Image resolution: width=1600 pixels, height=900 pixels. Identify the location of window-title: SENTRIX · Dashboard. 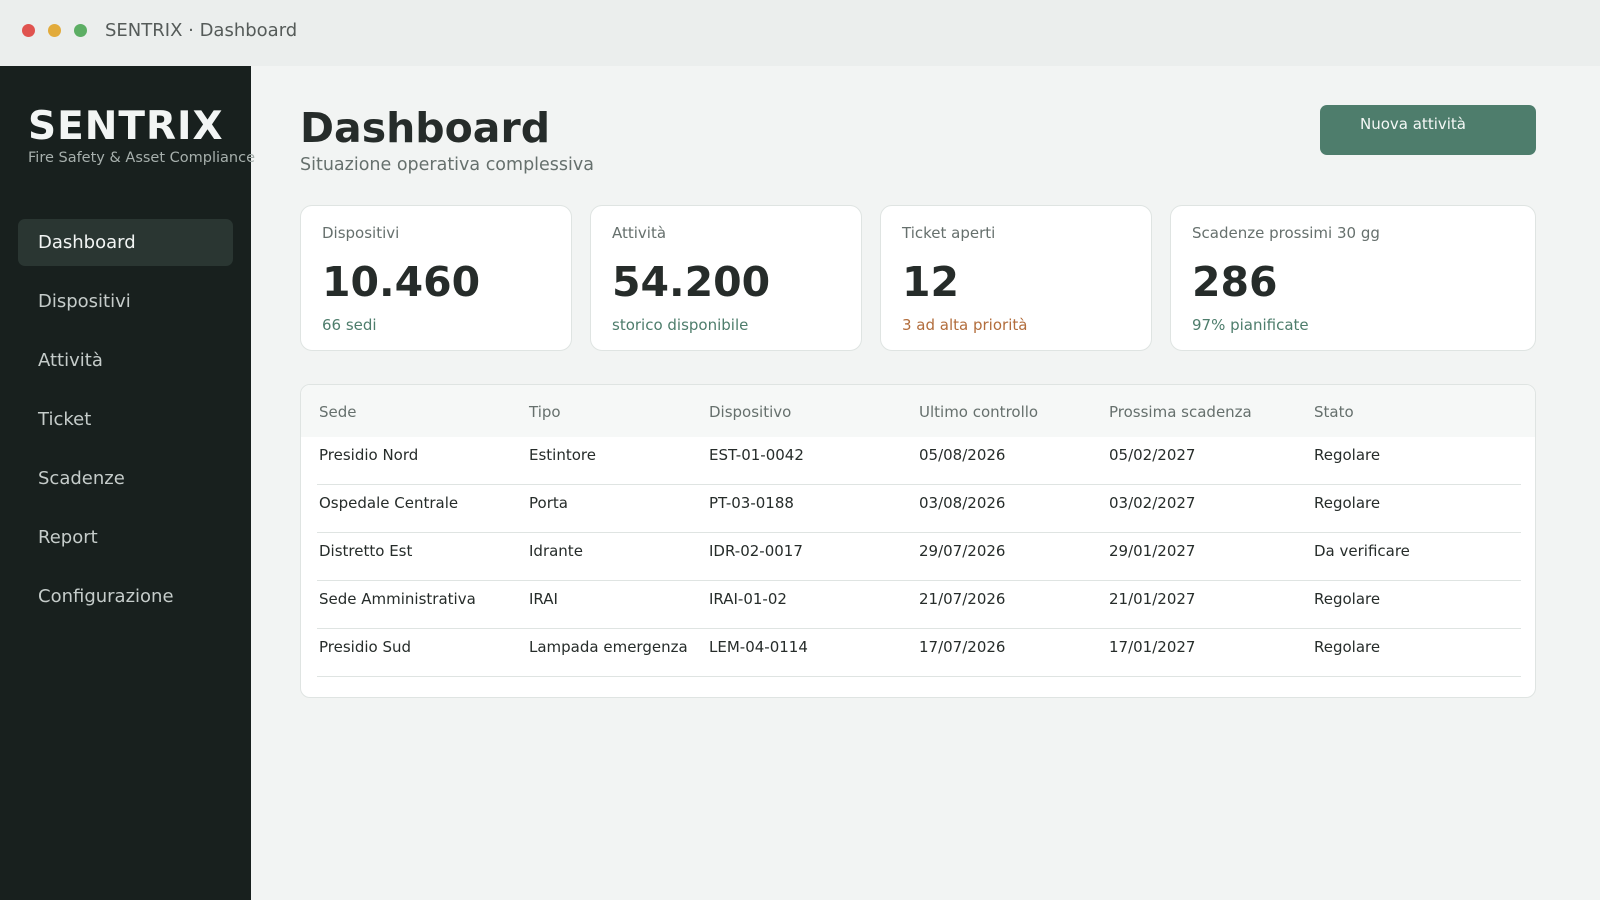
(201, 30).